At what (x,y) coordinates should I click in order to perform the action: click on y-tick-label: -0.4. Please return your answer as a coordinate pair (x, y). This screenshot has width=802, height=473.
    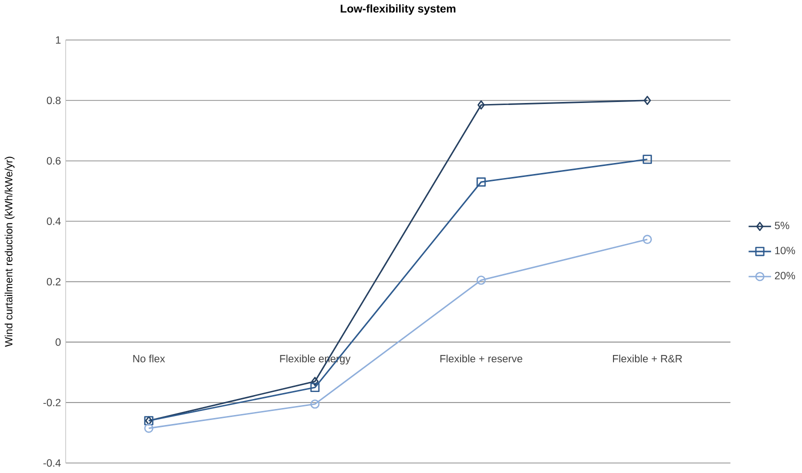
    Looking at the image, I should click on (52, 463).